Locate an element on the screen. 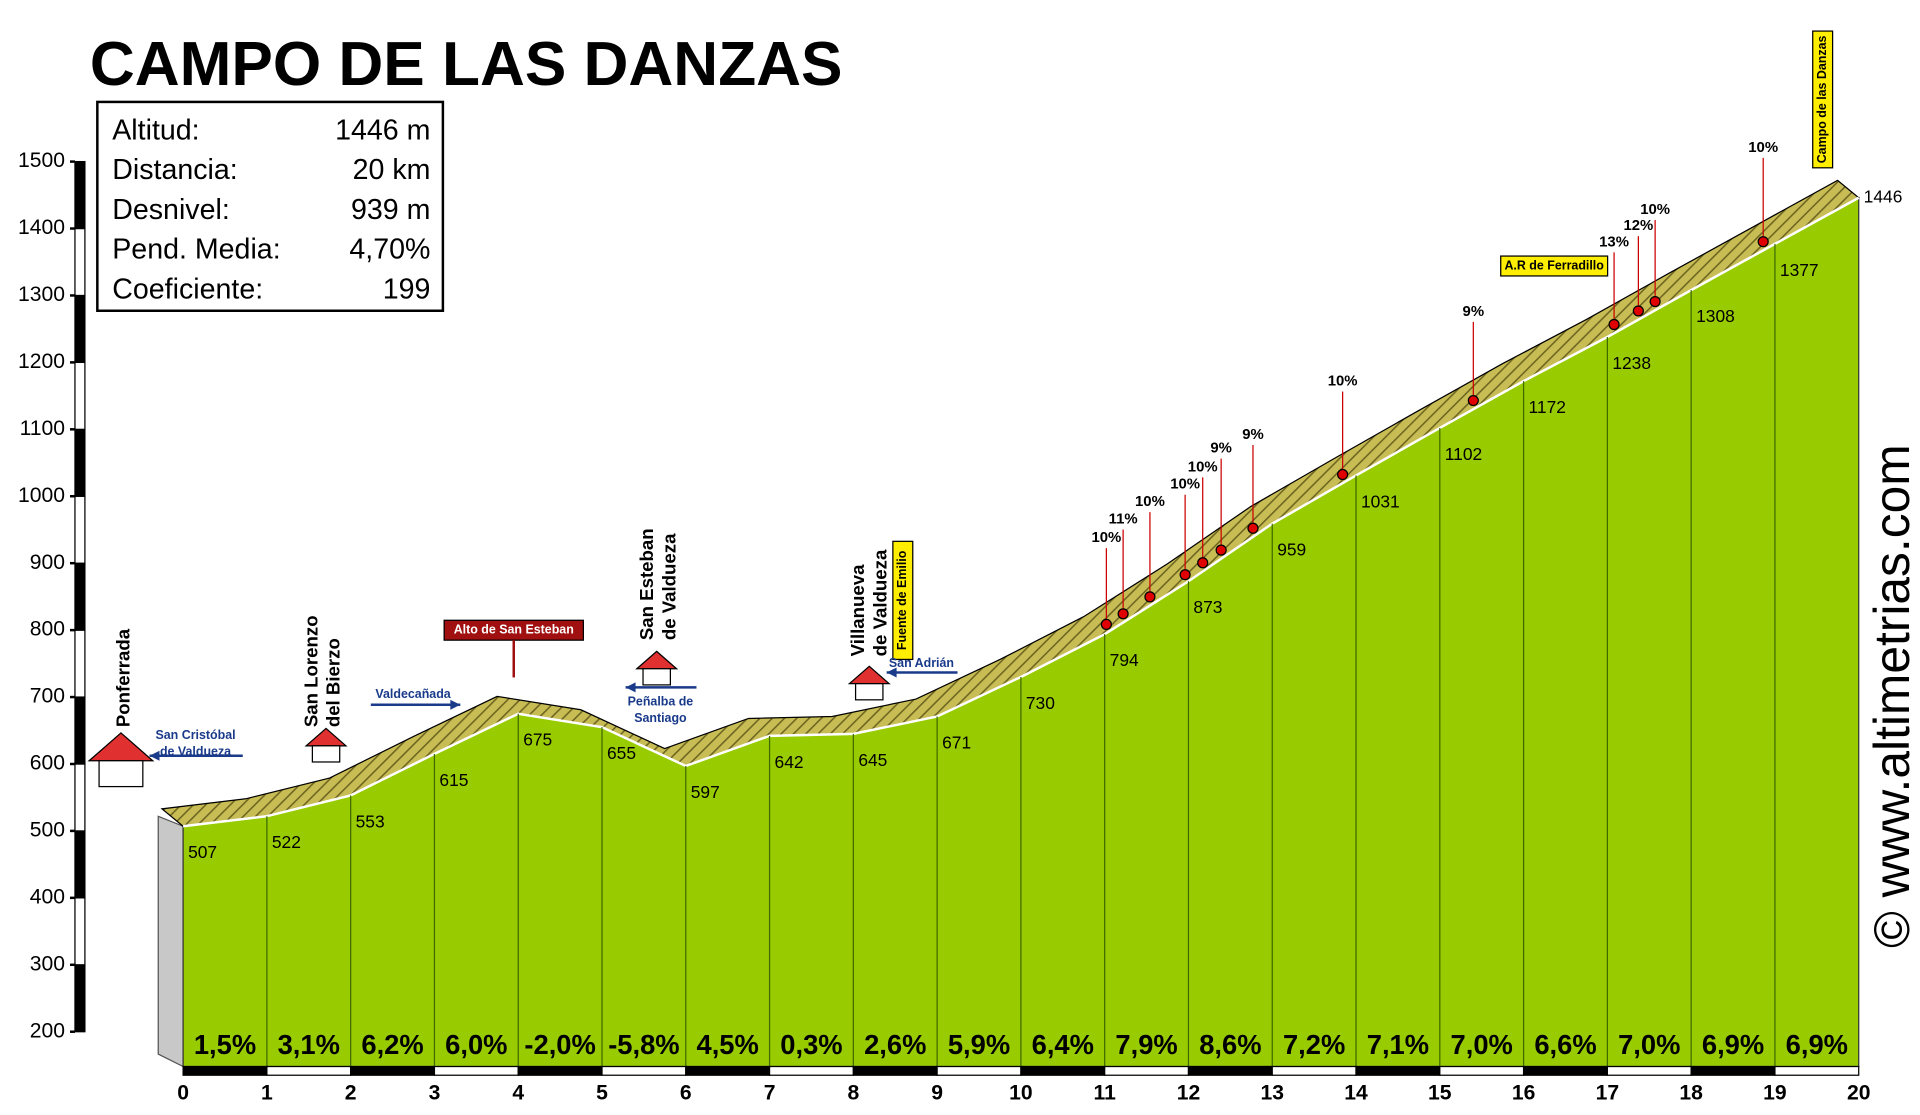 This screenshot has height=1115, width=1920. elevation-label: 1446 is located at coordinates (1883, 196).